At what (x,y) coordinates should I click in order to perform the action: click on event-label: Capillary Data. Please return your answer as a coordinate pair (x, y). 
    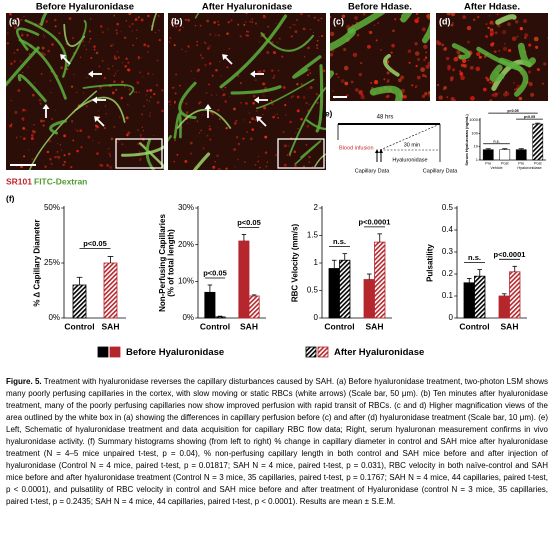
    Looking at the image, I should click on (372, 171).